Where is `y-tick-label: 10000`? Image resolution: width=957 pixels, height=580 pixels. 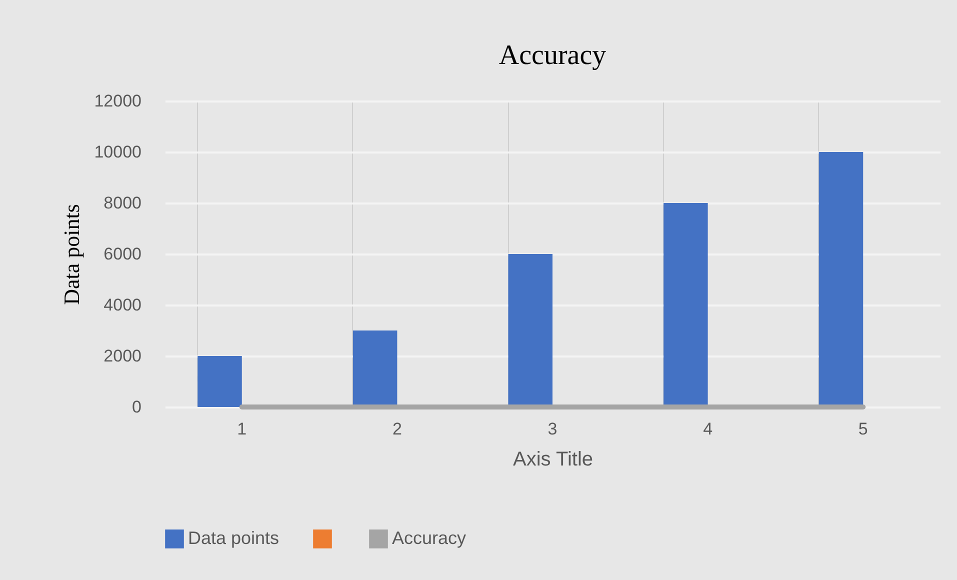 y-tick-label: 10000 is located at coordinates (118, 152).